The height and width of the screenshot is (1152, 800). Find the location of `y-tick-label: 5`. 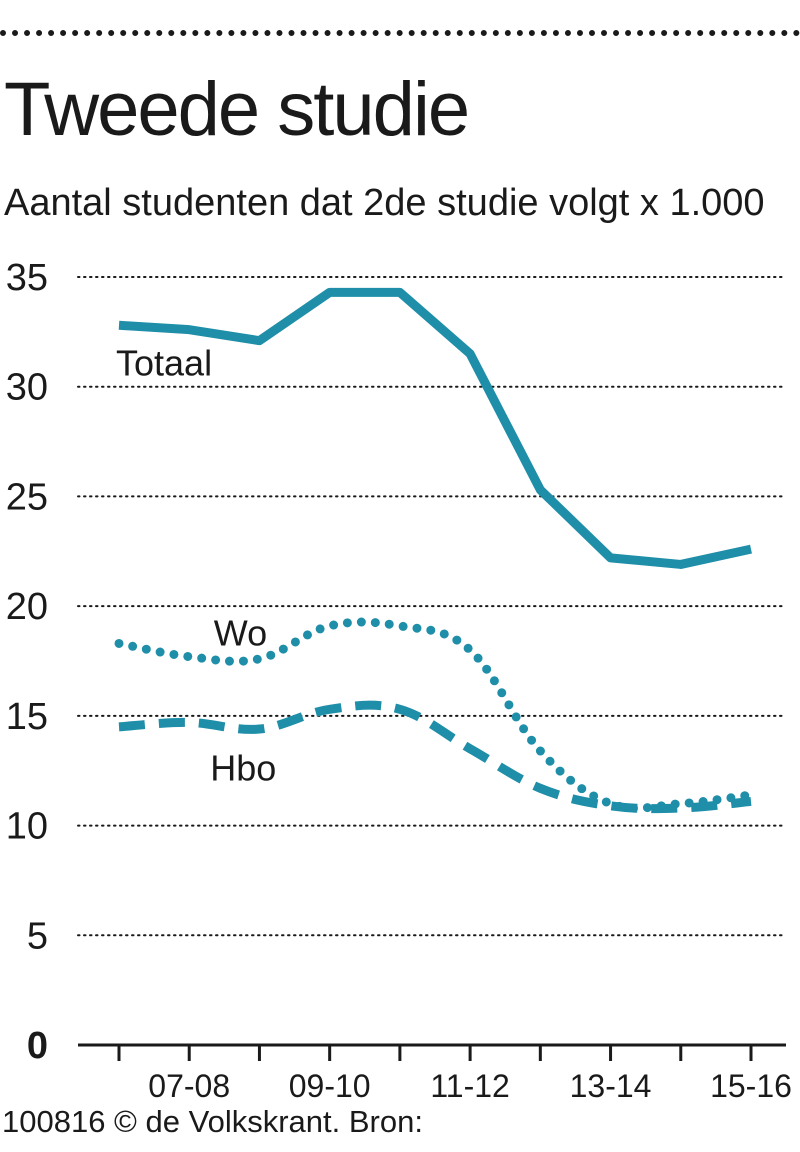

y-tick-label: 5 is located at coordinates (37, 936).